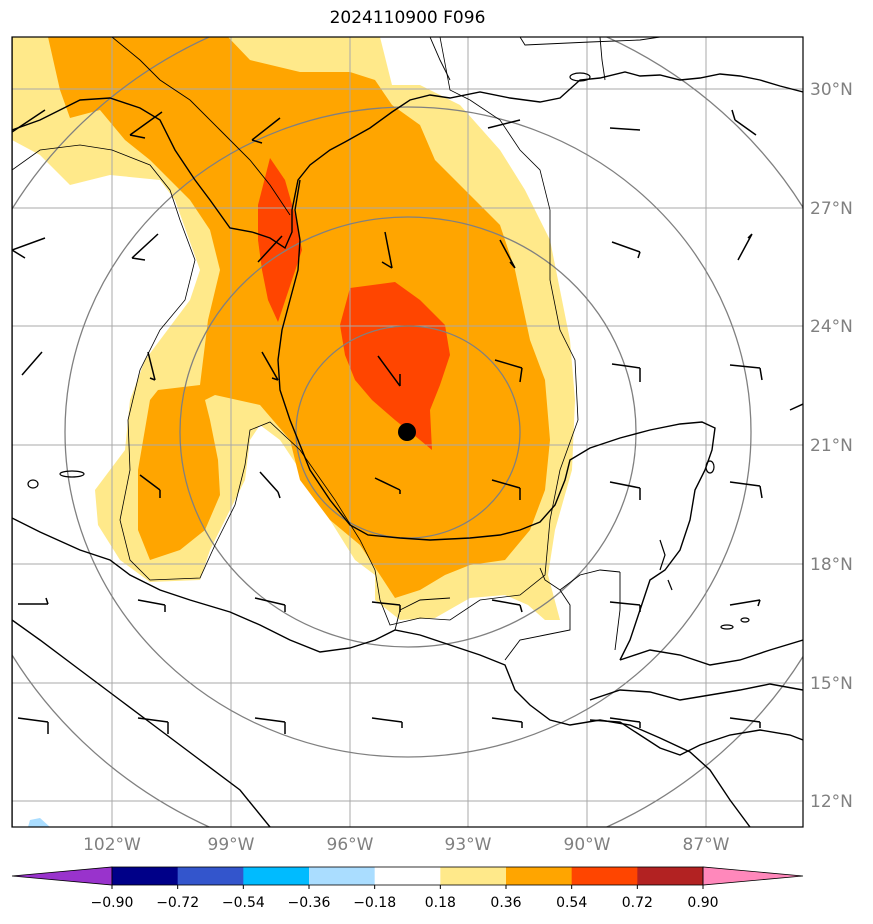  What do you see at coordinates (831, 565) in the screenshot?
I see `lat-label: 18°N` at bounding box center [831, 565].